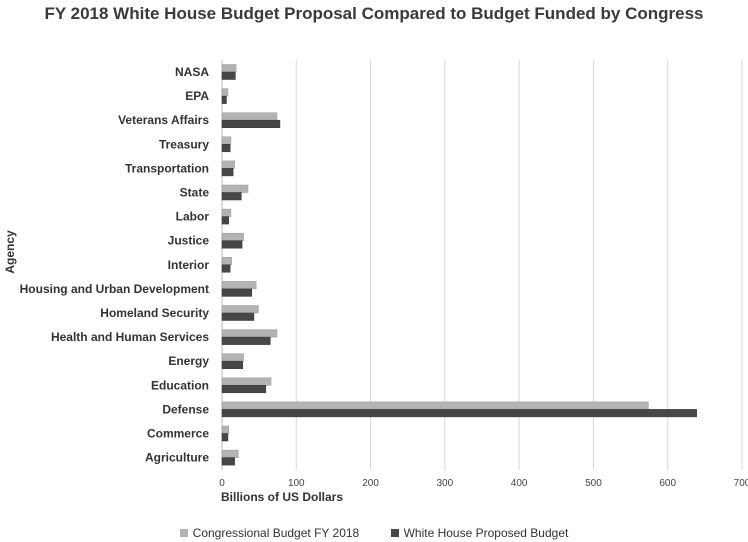 This screenshot has width=748, height=542. Describe the element at coordinates (177, 458) in the screenshot. I see `category-label: Agriculture` at that location.